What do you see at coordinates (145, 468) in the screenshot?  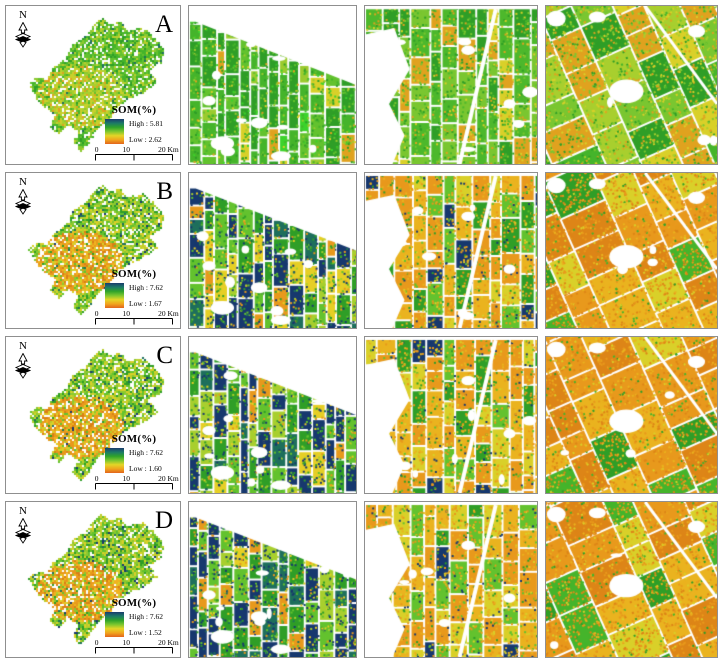 I see `legend-low-value: Low : 1.60` at bounding box center [145, 468].